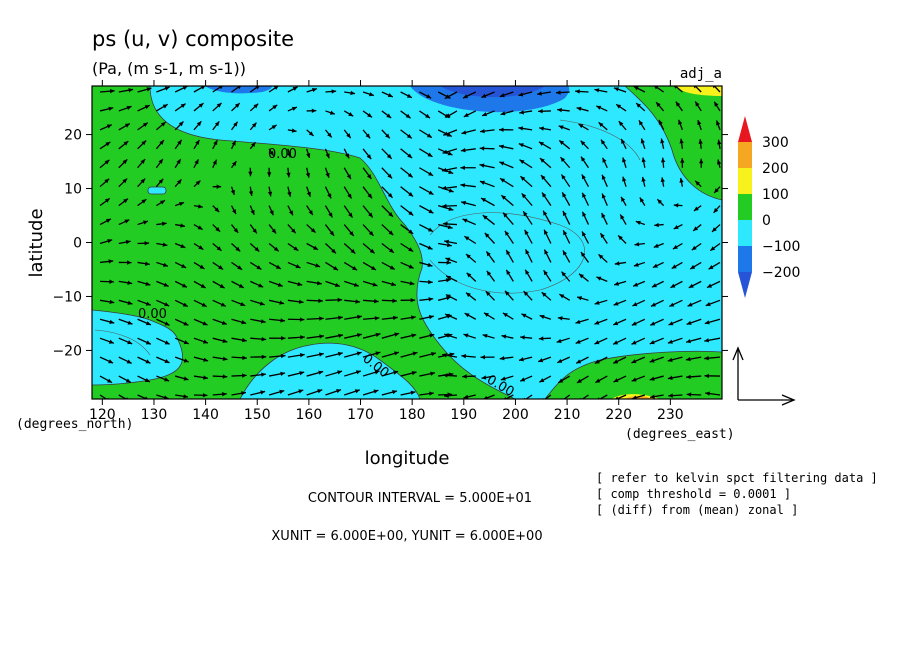 The height and width of the screenshot is (654, 904). I want to click on contour-label: 0.00, so click(152, 314).